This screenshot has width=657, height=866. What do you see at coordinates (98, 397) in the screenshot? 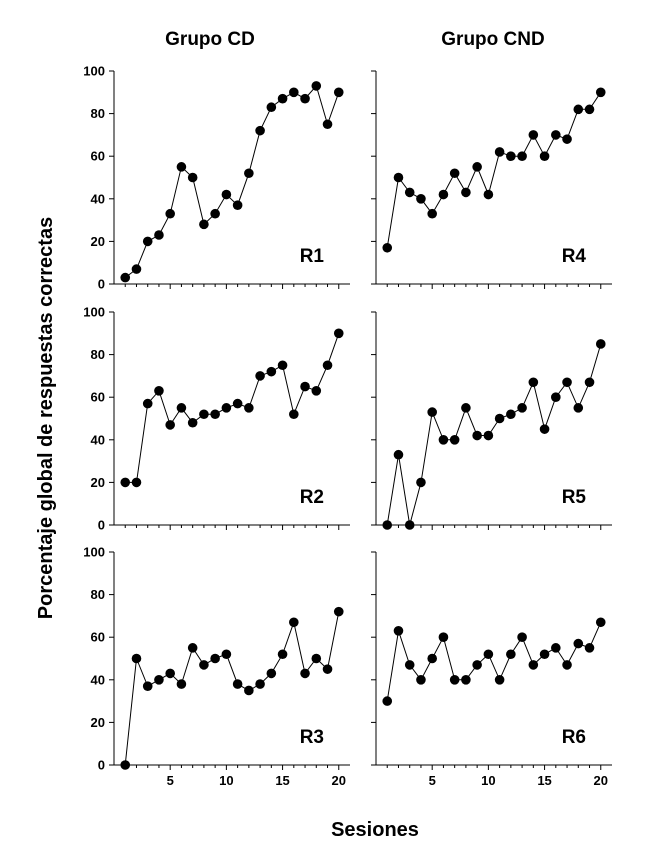
I see `y-tick-label: 60` at bounding box center [98, 397].